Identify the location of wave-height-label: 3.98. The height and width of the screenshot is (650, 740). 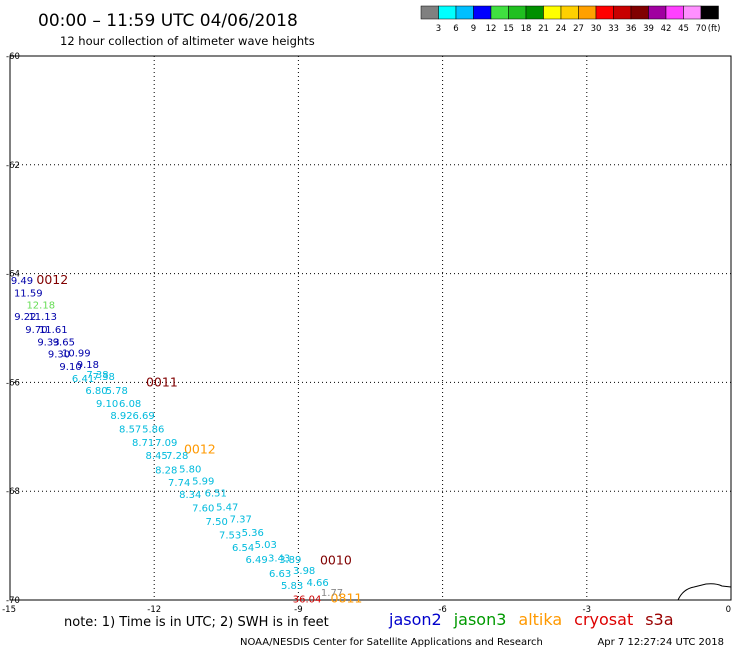
(304, 571).